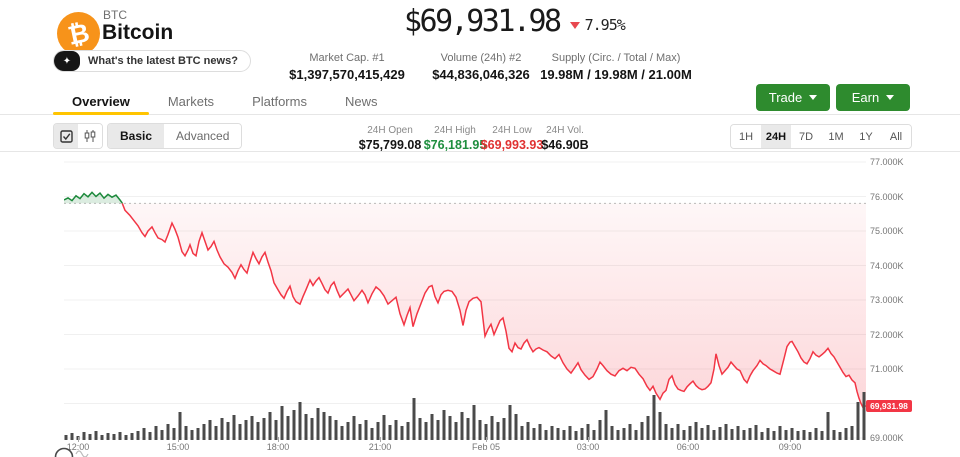  I want to click on range-24h-button: 24H, so click(776, 136).